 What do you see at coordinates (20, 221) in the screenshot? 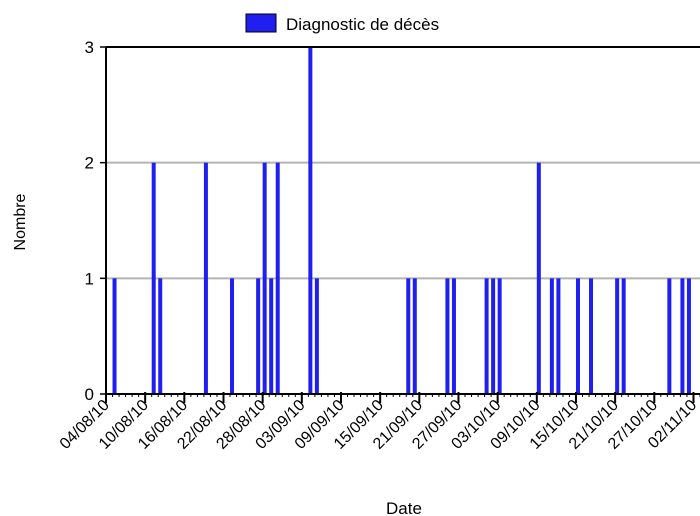
I see `y-axis-label: Nombre` at bounding box center [20, 221].